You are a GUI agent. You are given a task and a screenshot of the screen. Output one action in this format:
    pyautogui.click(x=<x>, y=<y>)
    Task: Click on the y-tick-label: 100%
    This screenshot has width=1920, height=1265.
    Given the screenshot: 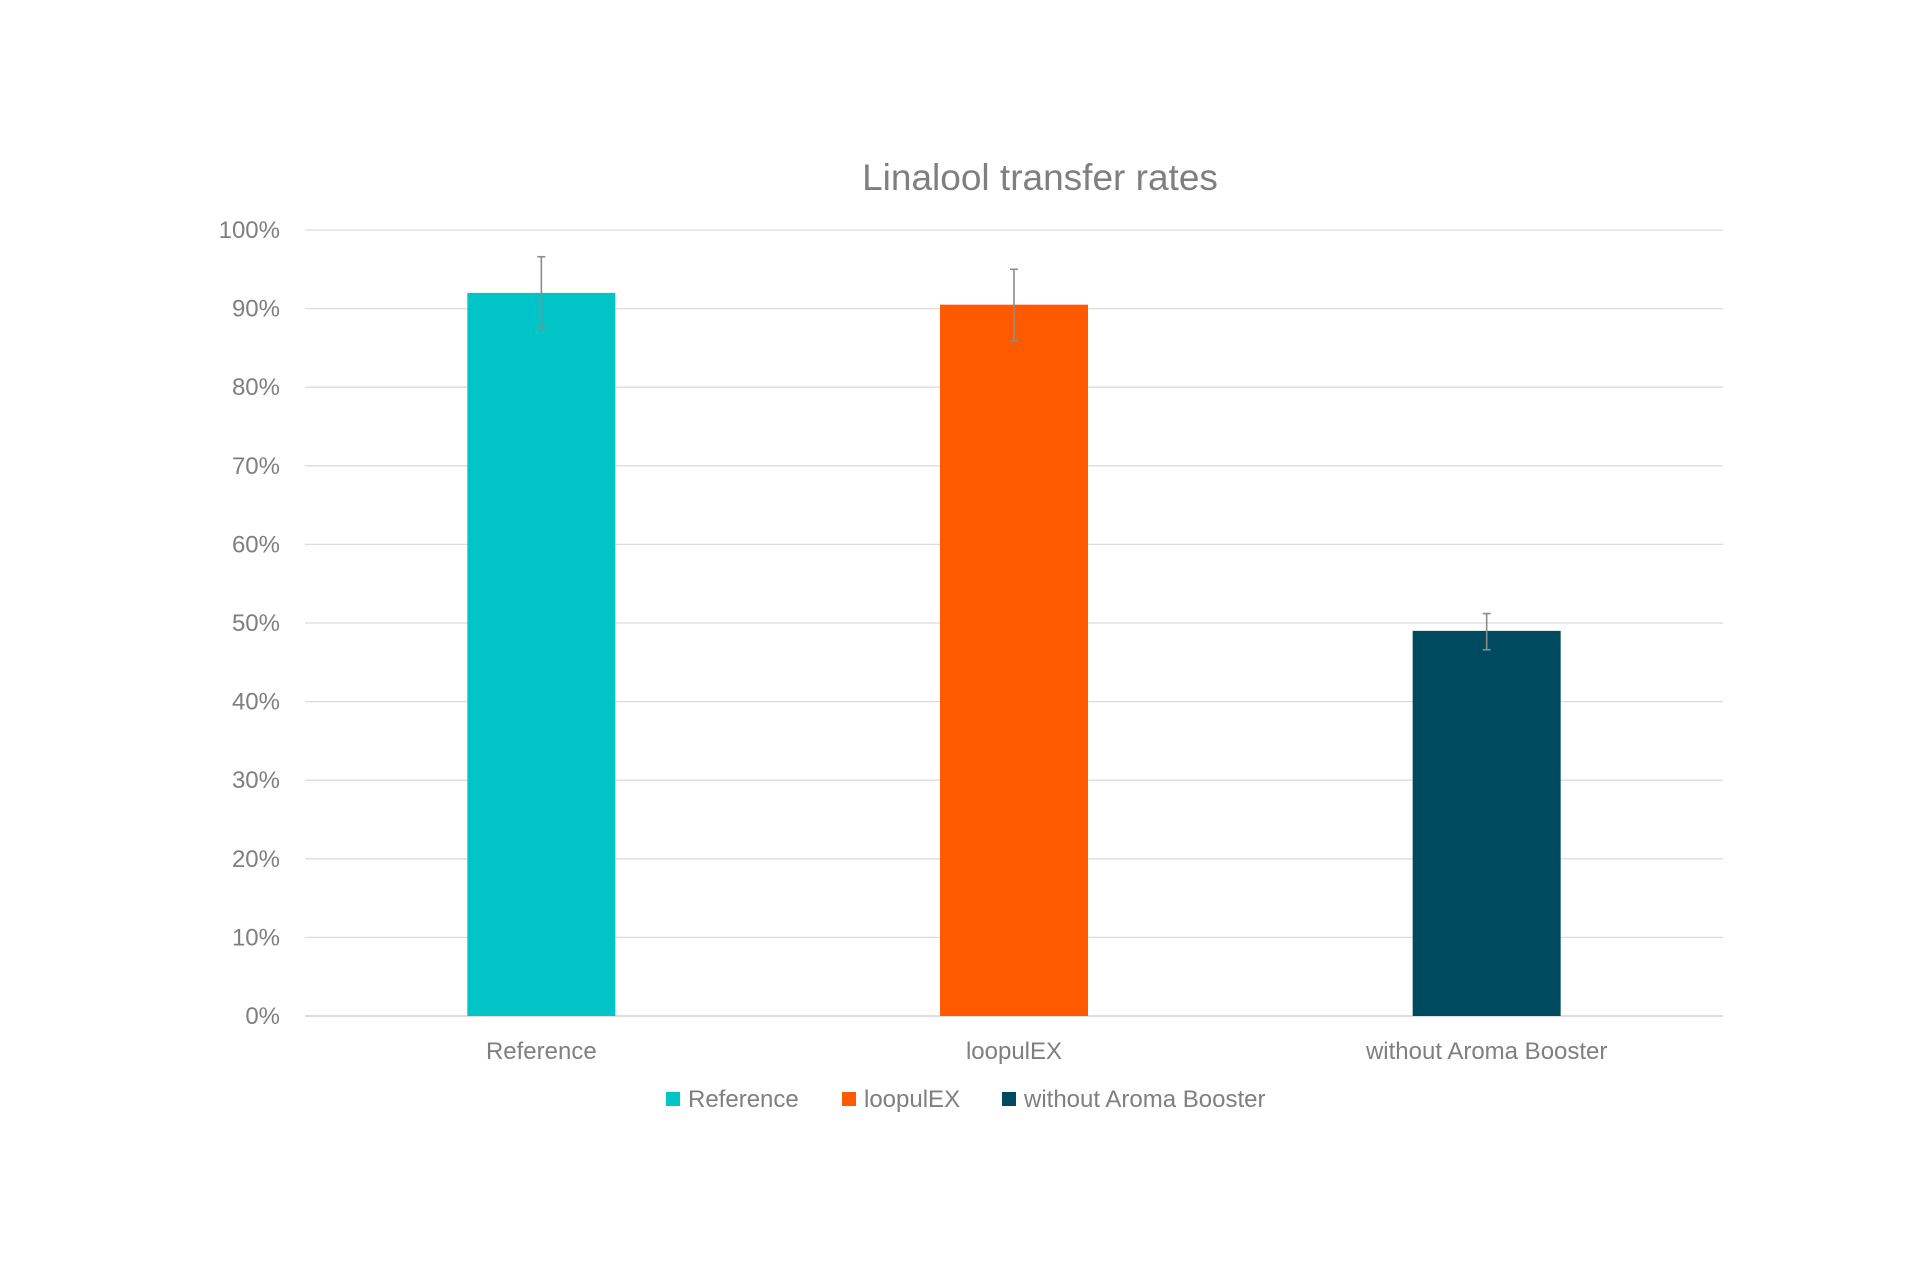 What is the action you would take?
    pyautogui.click(x=249, y=230)
    